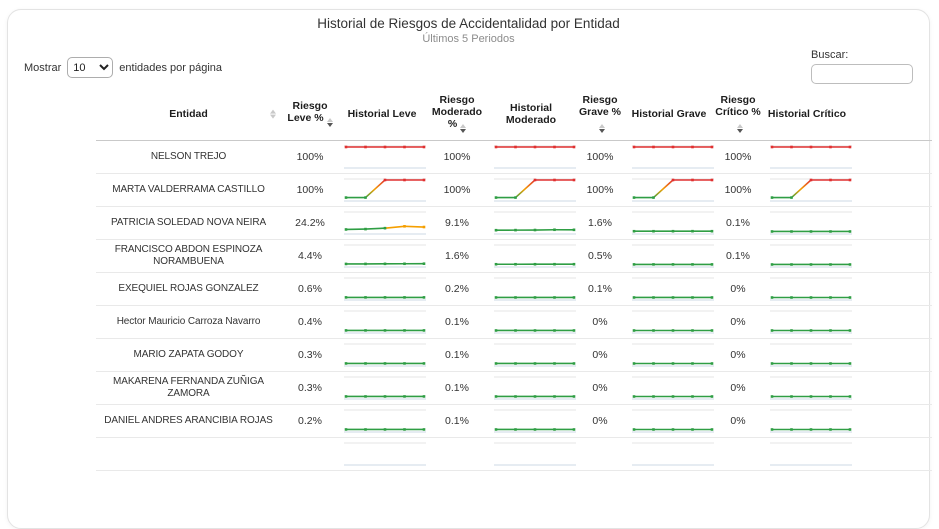  Describe the element at coordinates (807, 115) in the screenshot. I see `column-header-historial-critico: Historial Crítico` at that location.